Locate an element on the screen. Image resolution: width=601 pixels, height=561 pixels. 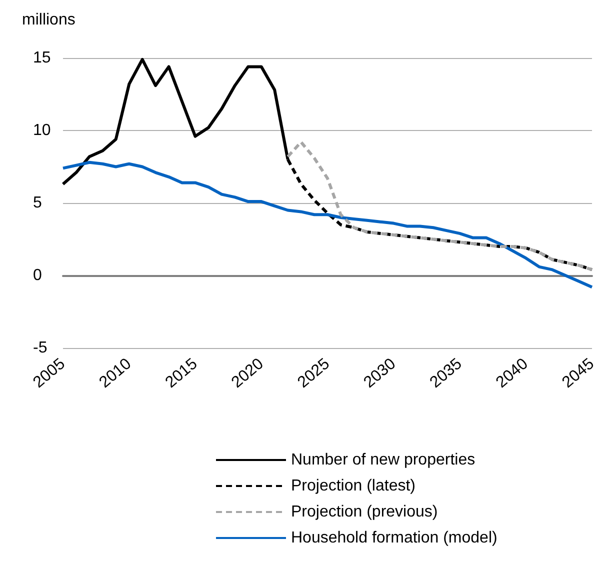
y-tick-label: 15 is located at coordinates (42, 58).